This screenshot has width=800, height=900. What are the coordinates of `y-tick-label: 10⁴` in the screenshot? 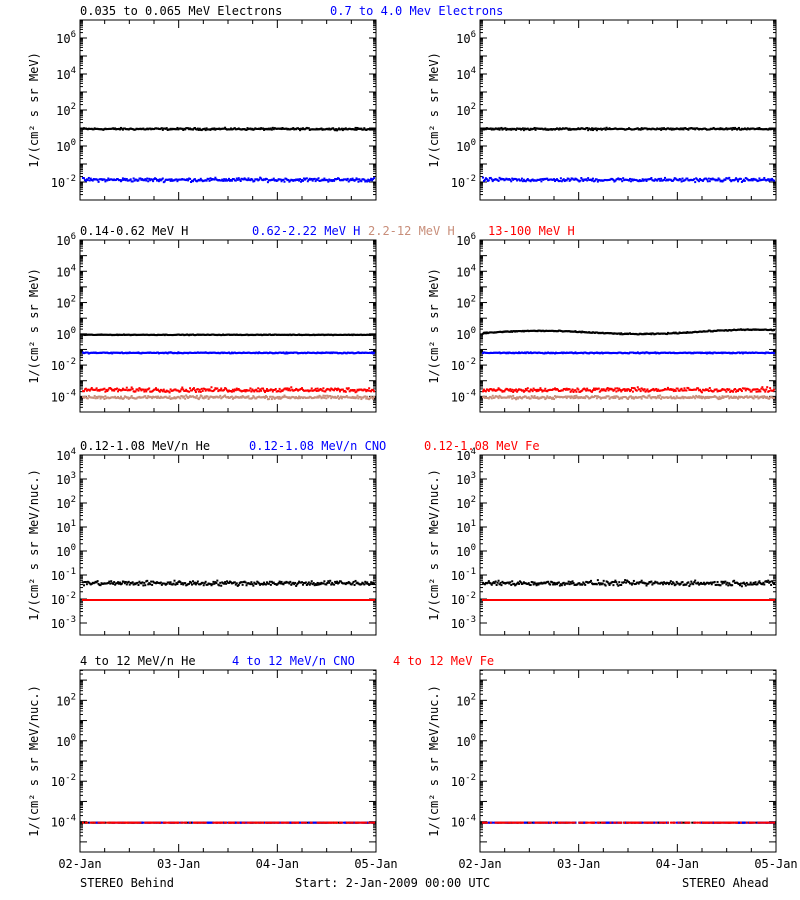 It's located at (66, 74).